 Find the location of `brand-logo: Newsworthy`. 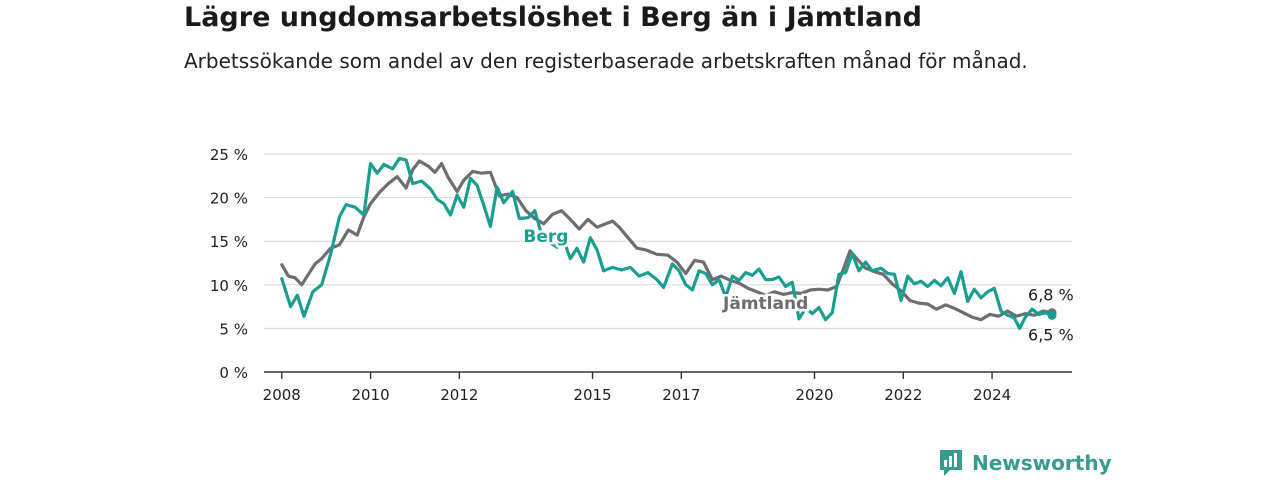

brand-logo: Newsworthy is located at coordinates (1025, 463).